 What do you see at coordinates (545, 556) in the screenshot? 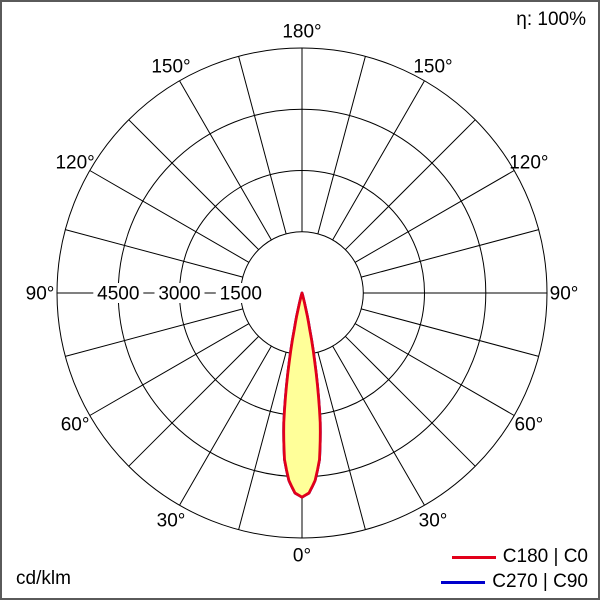
I see `legend-label-c0: C180 | C0` at bounding box center [545, 556].